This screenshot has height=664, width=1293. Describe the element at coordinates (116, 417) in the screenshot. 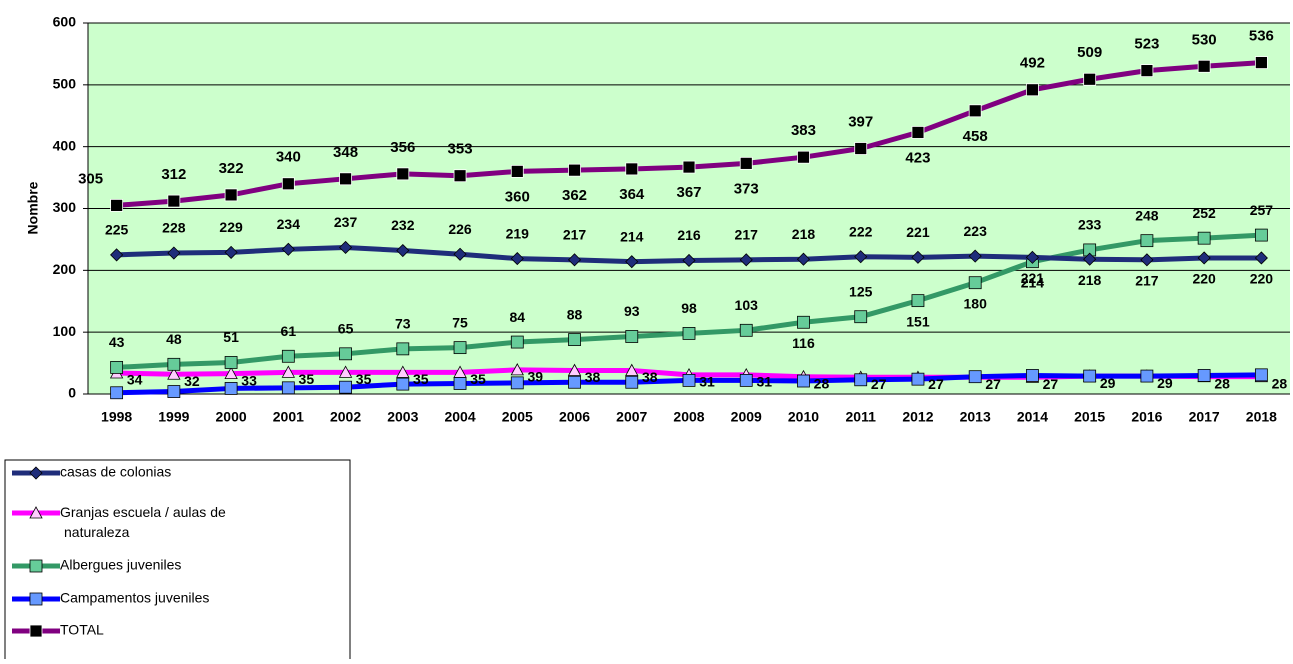

I see `x-tick-label: 1998` at that location.